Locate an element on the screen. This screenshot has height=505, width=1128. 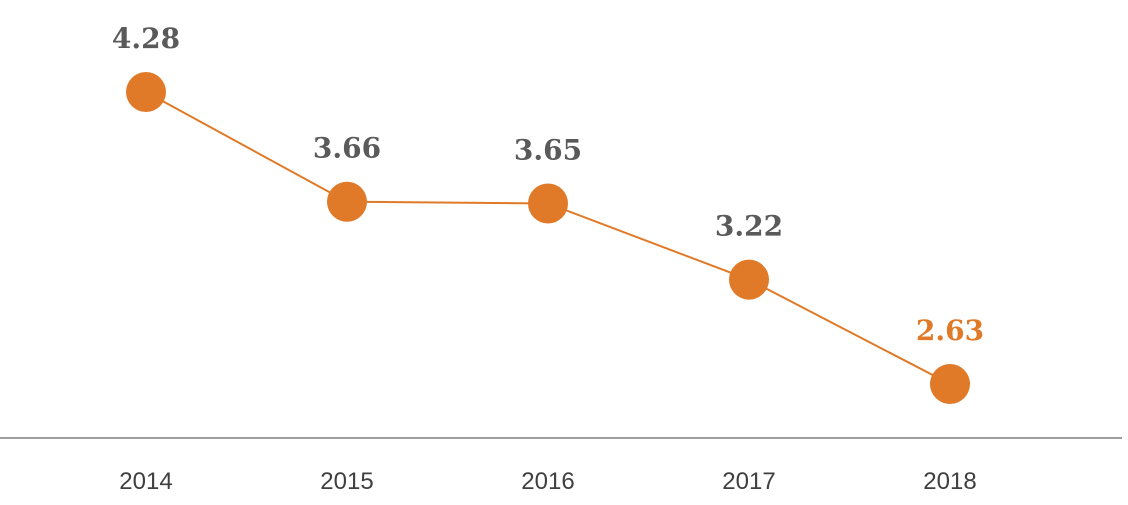
x-tick-label-2014: 2014 is located at coordinates (145, 481).